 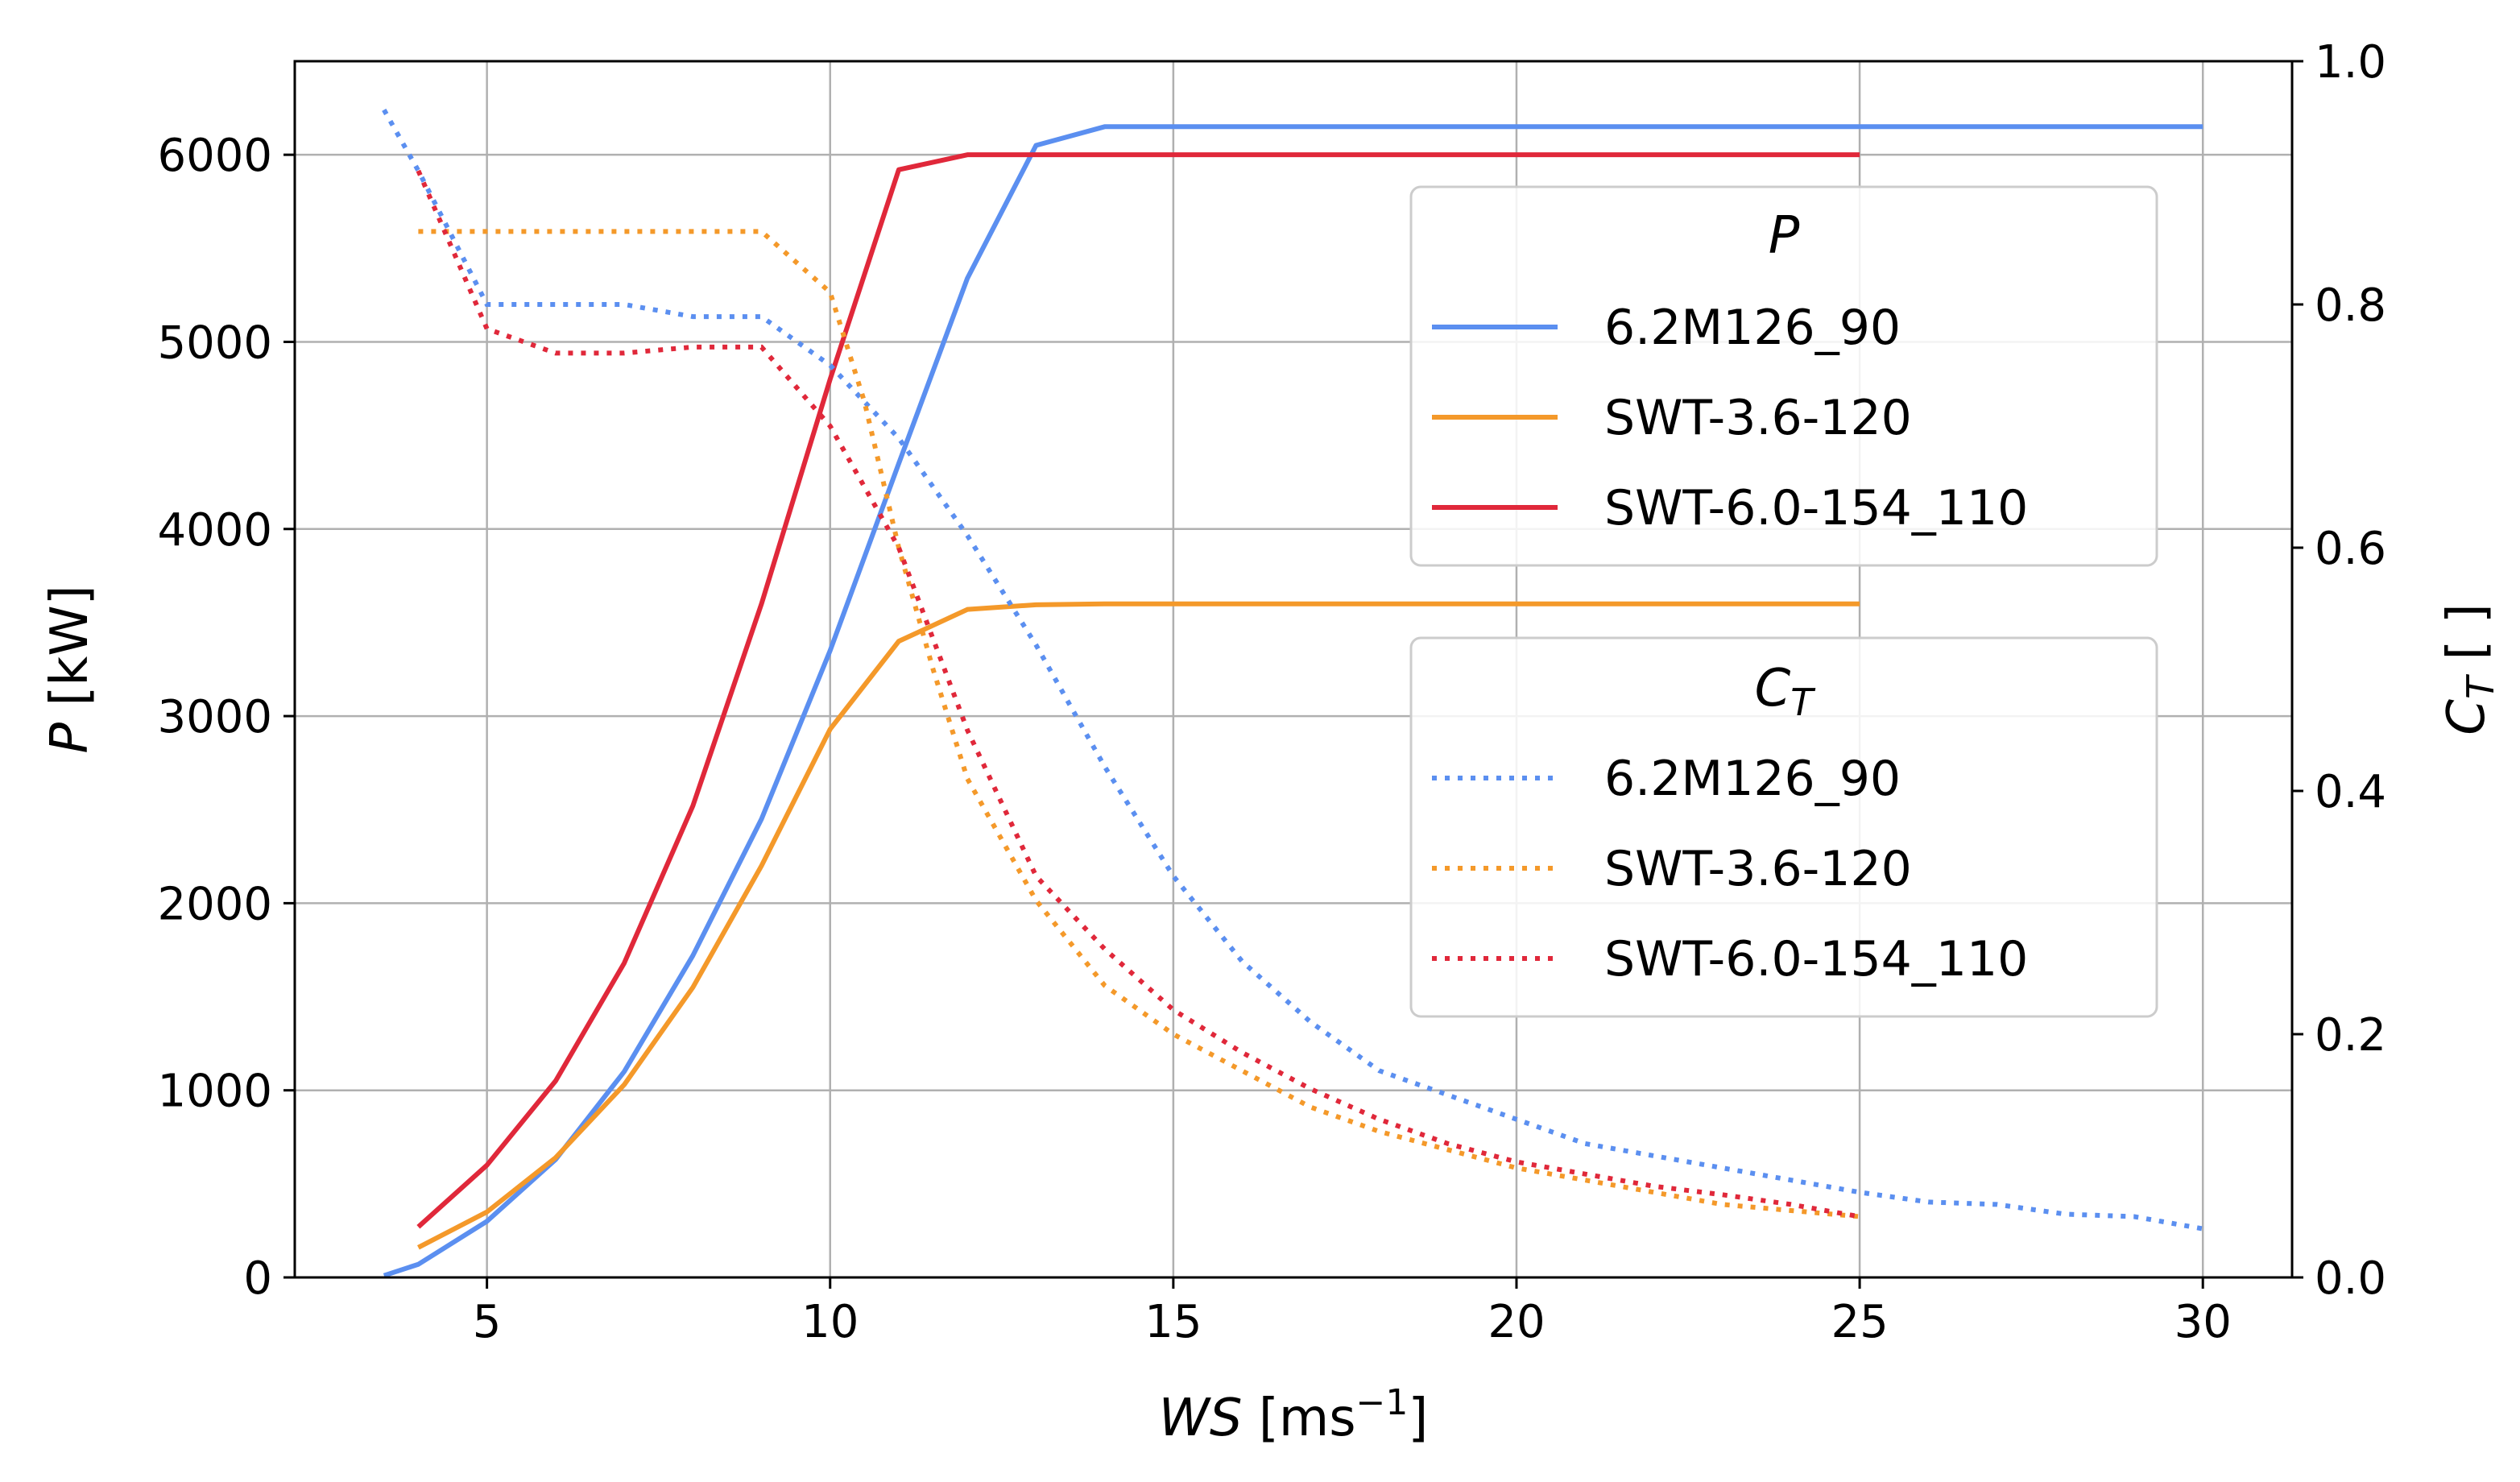 What do you see at coordinates (1758, 418) in the screenshot?
I see `legend-power-entry-label-1: SWT-3.6-120` at bounding box center [1758, 418].